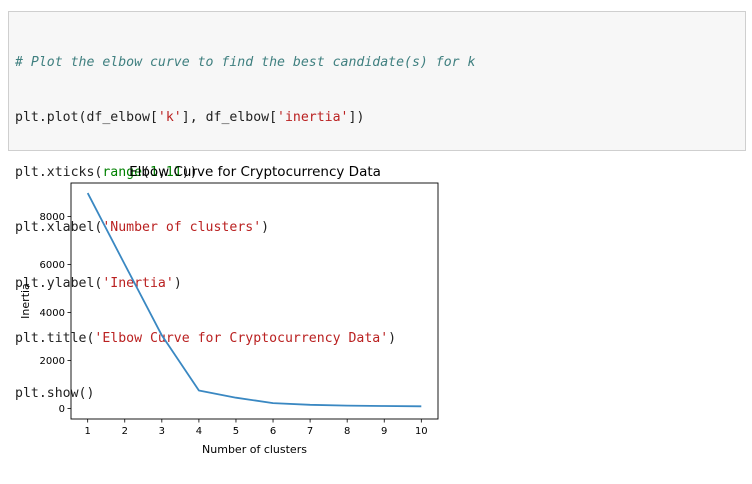 This screenshot has height=484, width=752. What do you see at coordinates (255, 172) in the screenshot?
I see `chart-title: Elbow Curve for Cryptocurrency Data` at bounding box center [255, 172].